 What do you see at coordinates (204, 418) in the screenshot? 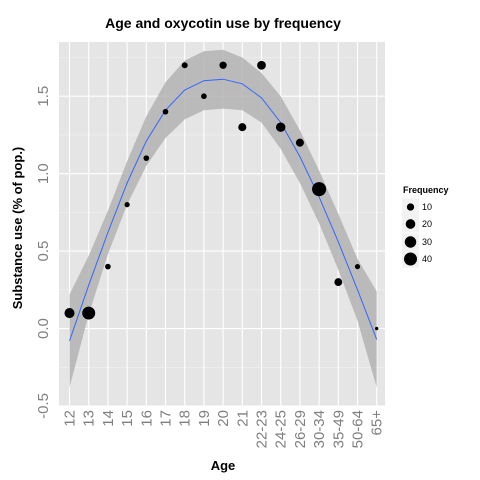
I see `x-tick-label: 19` at bounding box center [204, 418].